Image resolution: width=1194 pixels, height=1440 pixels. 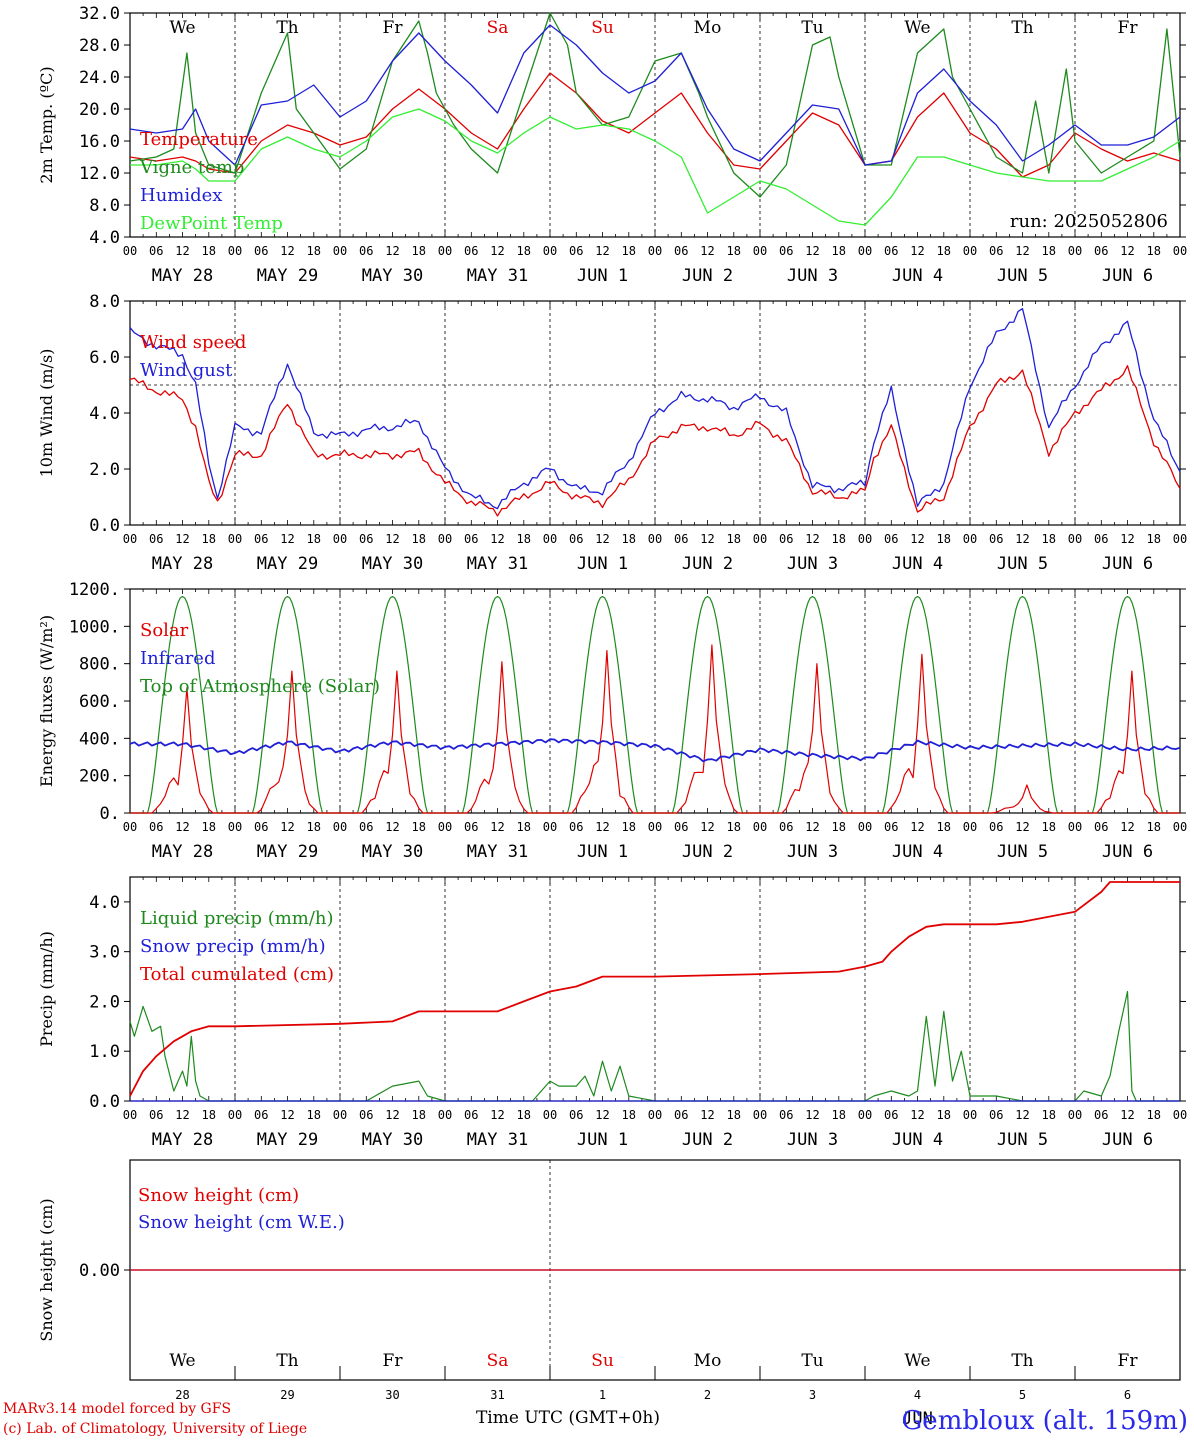 I want to click on precip-legend-1: Snow precip (mm/h), so click(x=233, y=946).